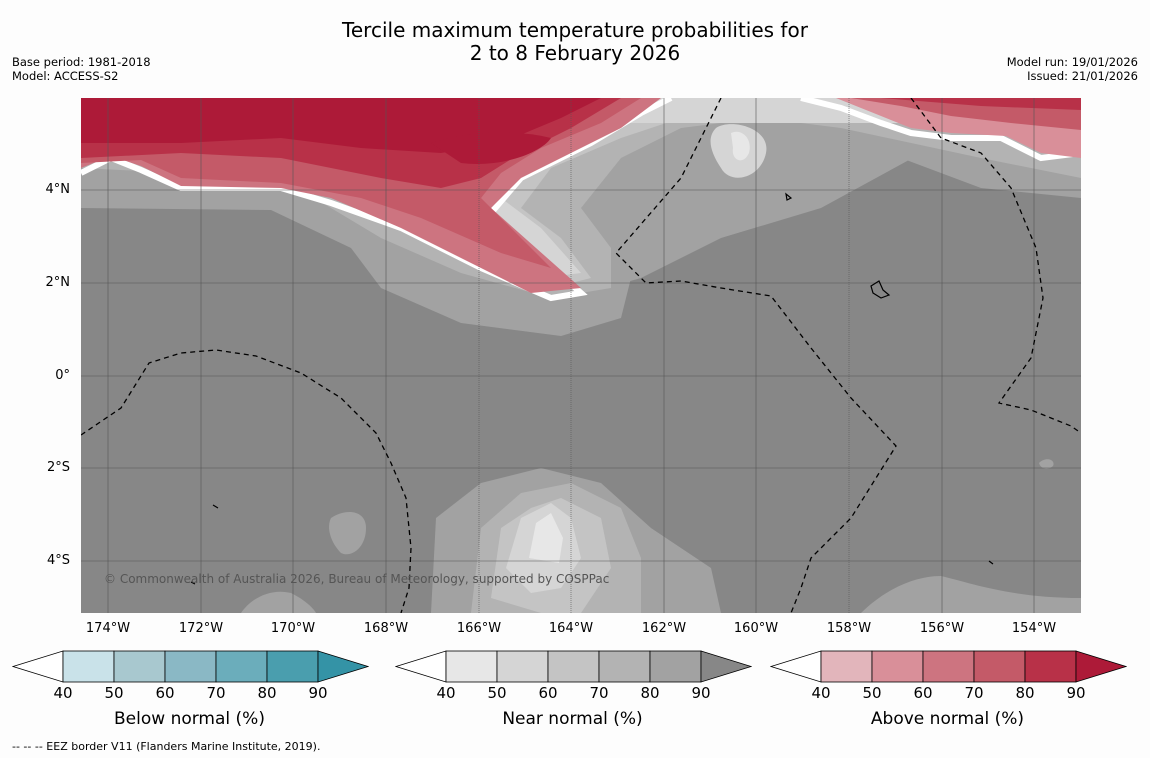 The height and width of the screenshot is (758, 1150). What do you see at coordinates (58, 189) in the screenshot?
I see `lat-label: 4°N` at bounding box center [58, 189].